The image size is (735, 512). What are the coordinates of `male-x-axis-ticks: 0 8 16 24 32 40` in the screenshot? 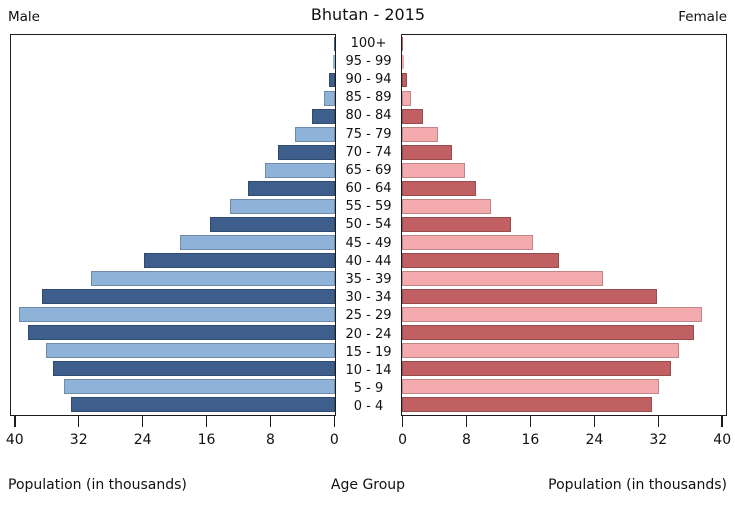 It's located at (172, 436).